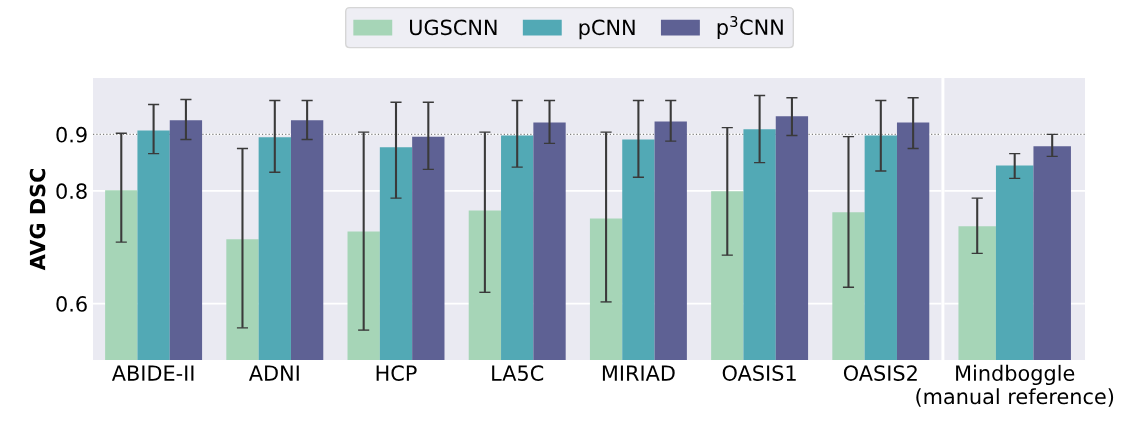 The width and height of the screenshot is (1139, 430). Describe the element at coordinates (453, 27) in the screenshot. I see `legend-label: UGSCNN` at that location.